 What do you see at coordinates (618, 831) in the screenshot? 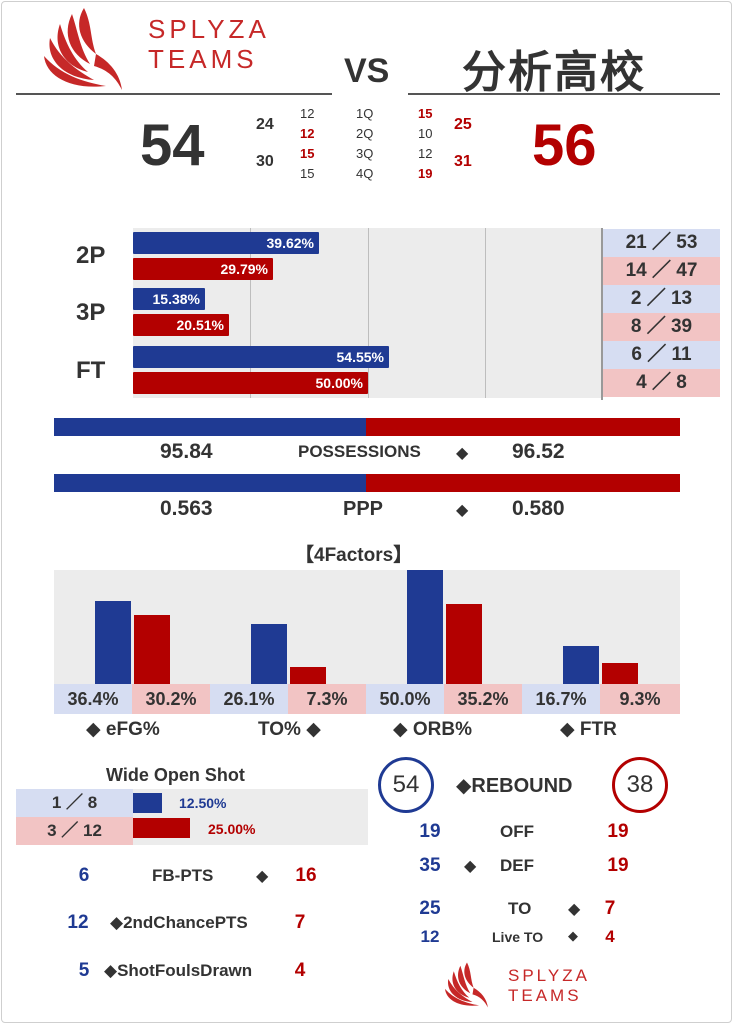
I see `off-away: 19` at bounding box center [618, 831].